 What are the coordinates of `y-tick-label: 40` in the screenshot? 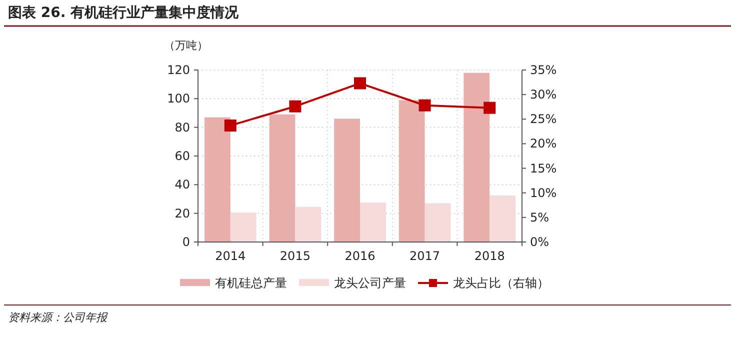 It's located at (182, 185).